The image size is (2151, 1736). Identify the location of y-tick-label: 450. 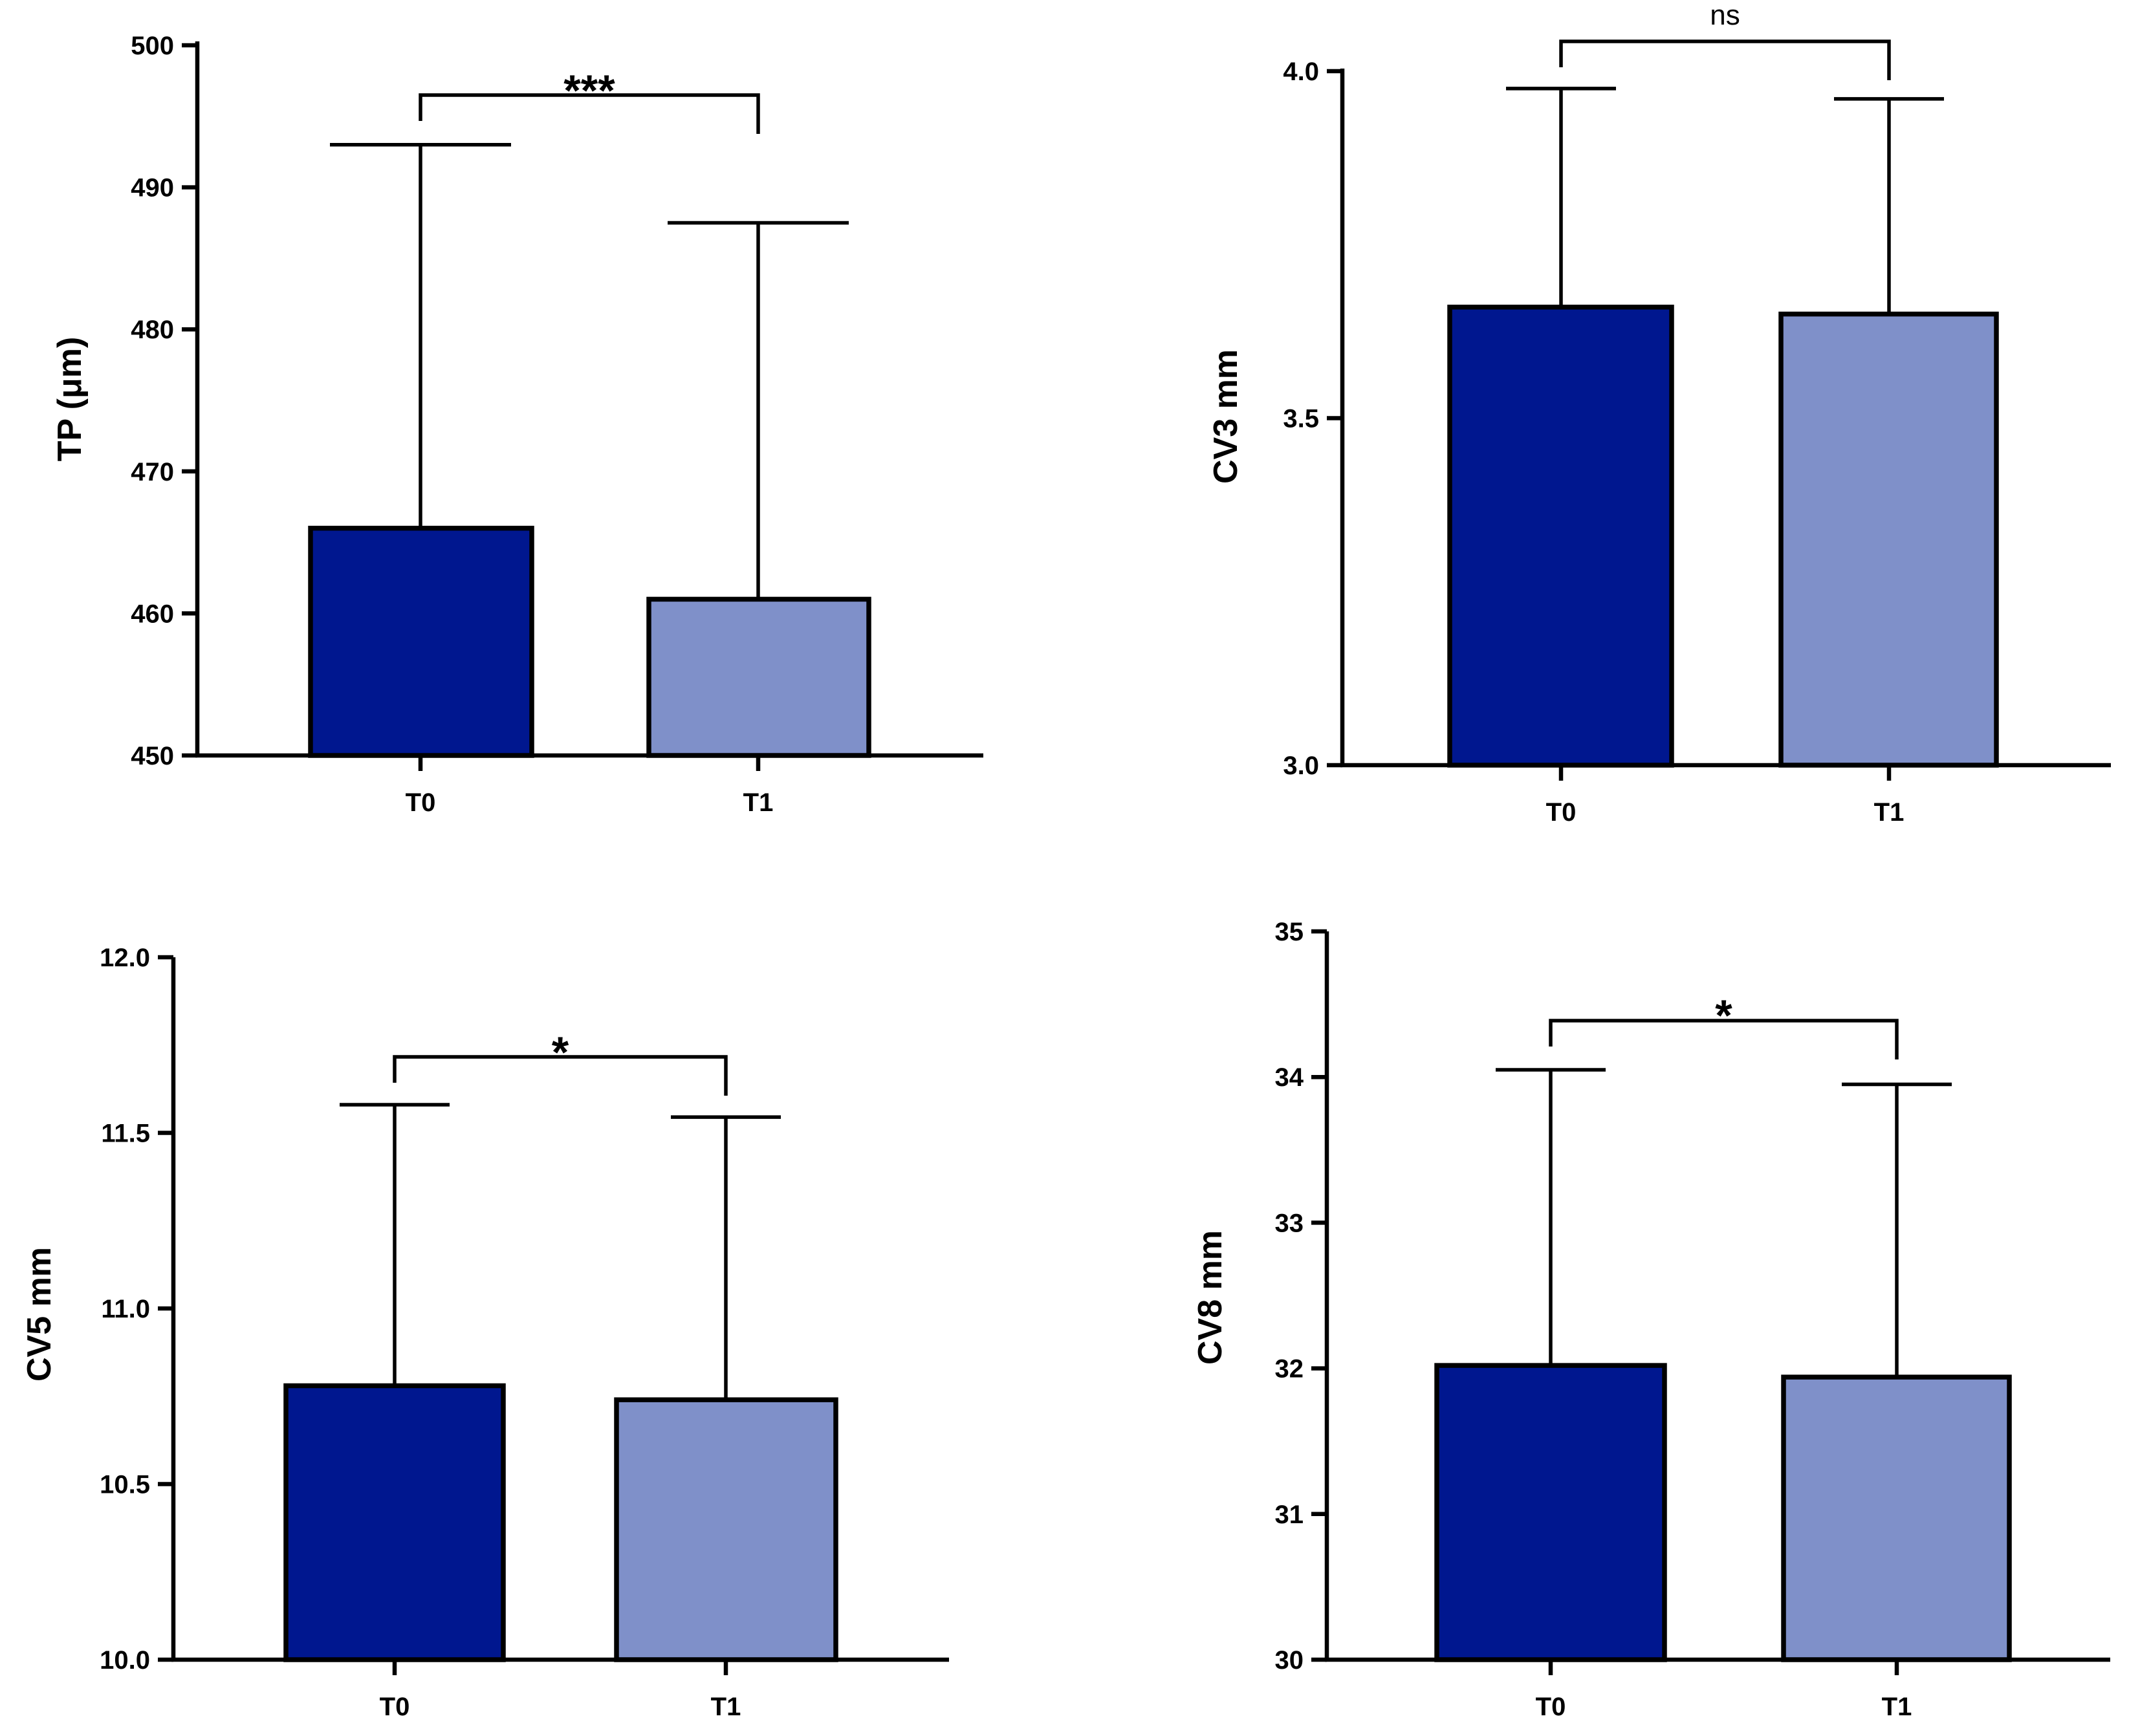
(152, 756).